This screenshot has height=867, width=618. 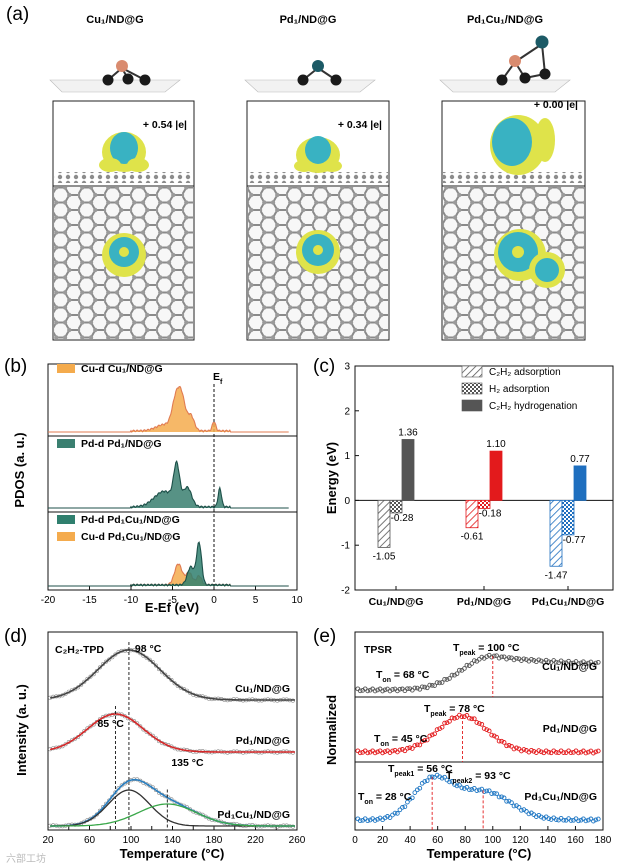 What do you see at coordinates (122, 66) in the screenshot?
I see `cu-atom` at bounding box center [122, 66].